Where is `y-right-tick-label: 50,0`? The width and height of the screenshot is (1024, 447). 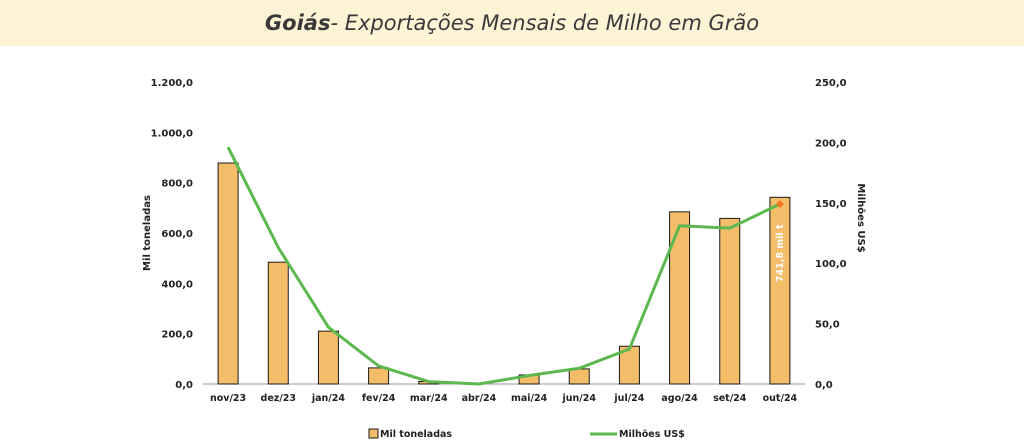
y-right-tick-label: 50,0 is located at coordinates (827, 325).